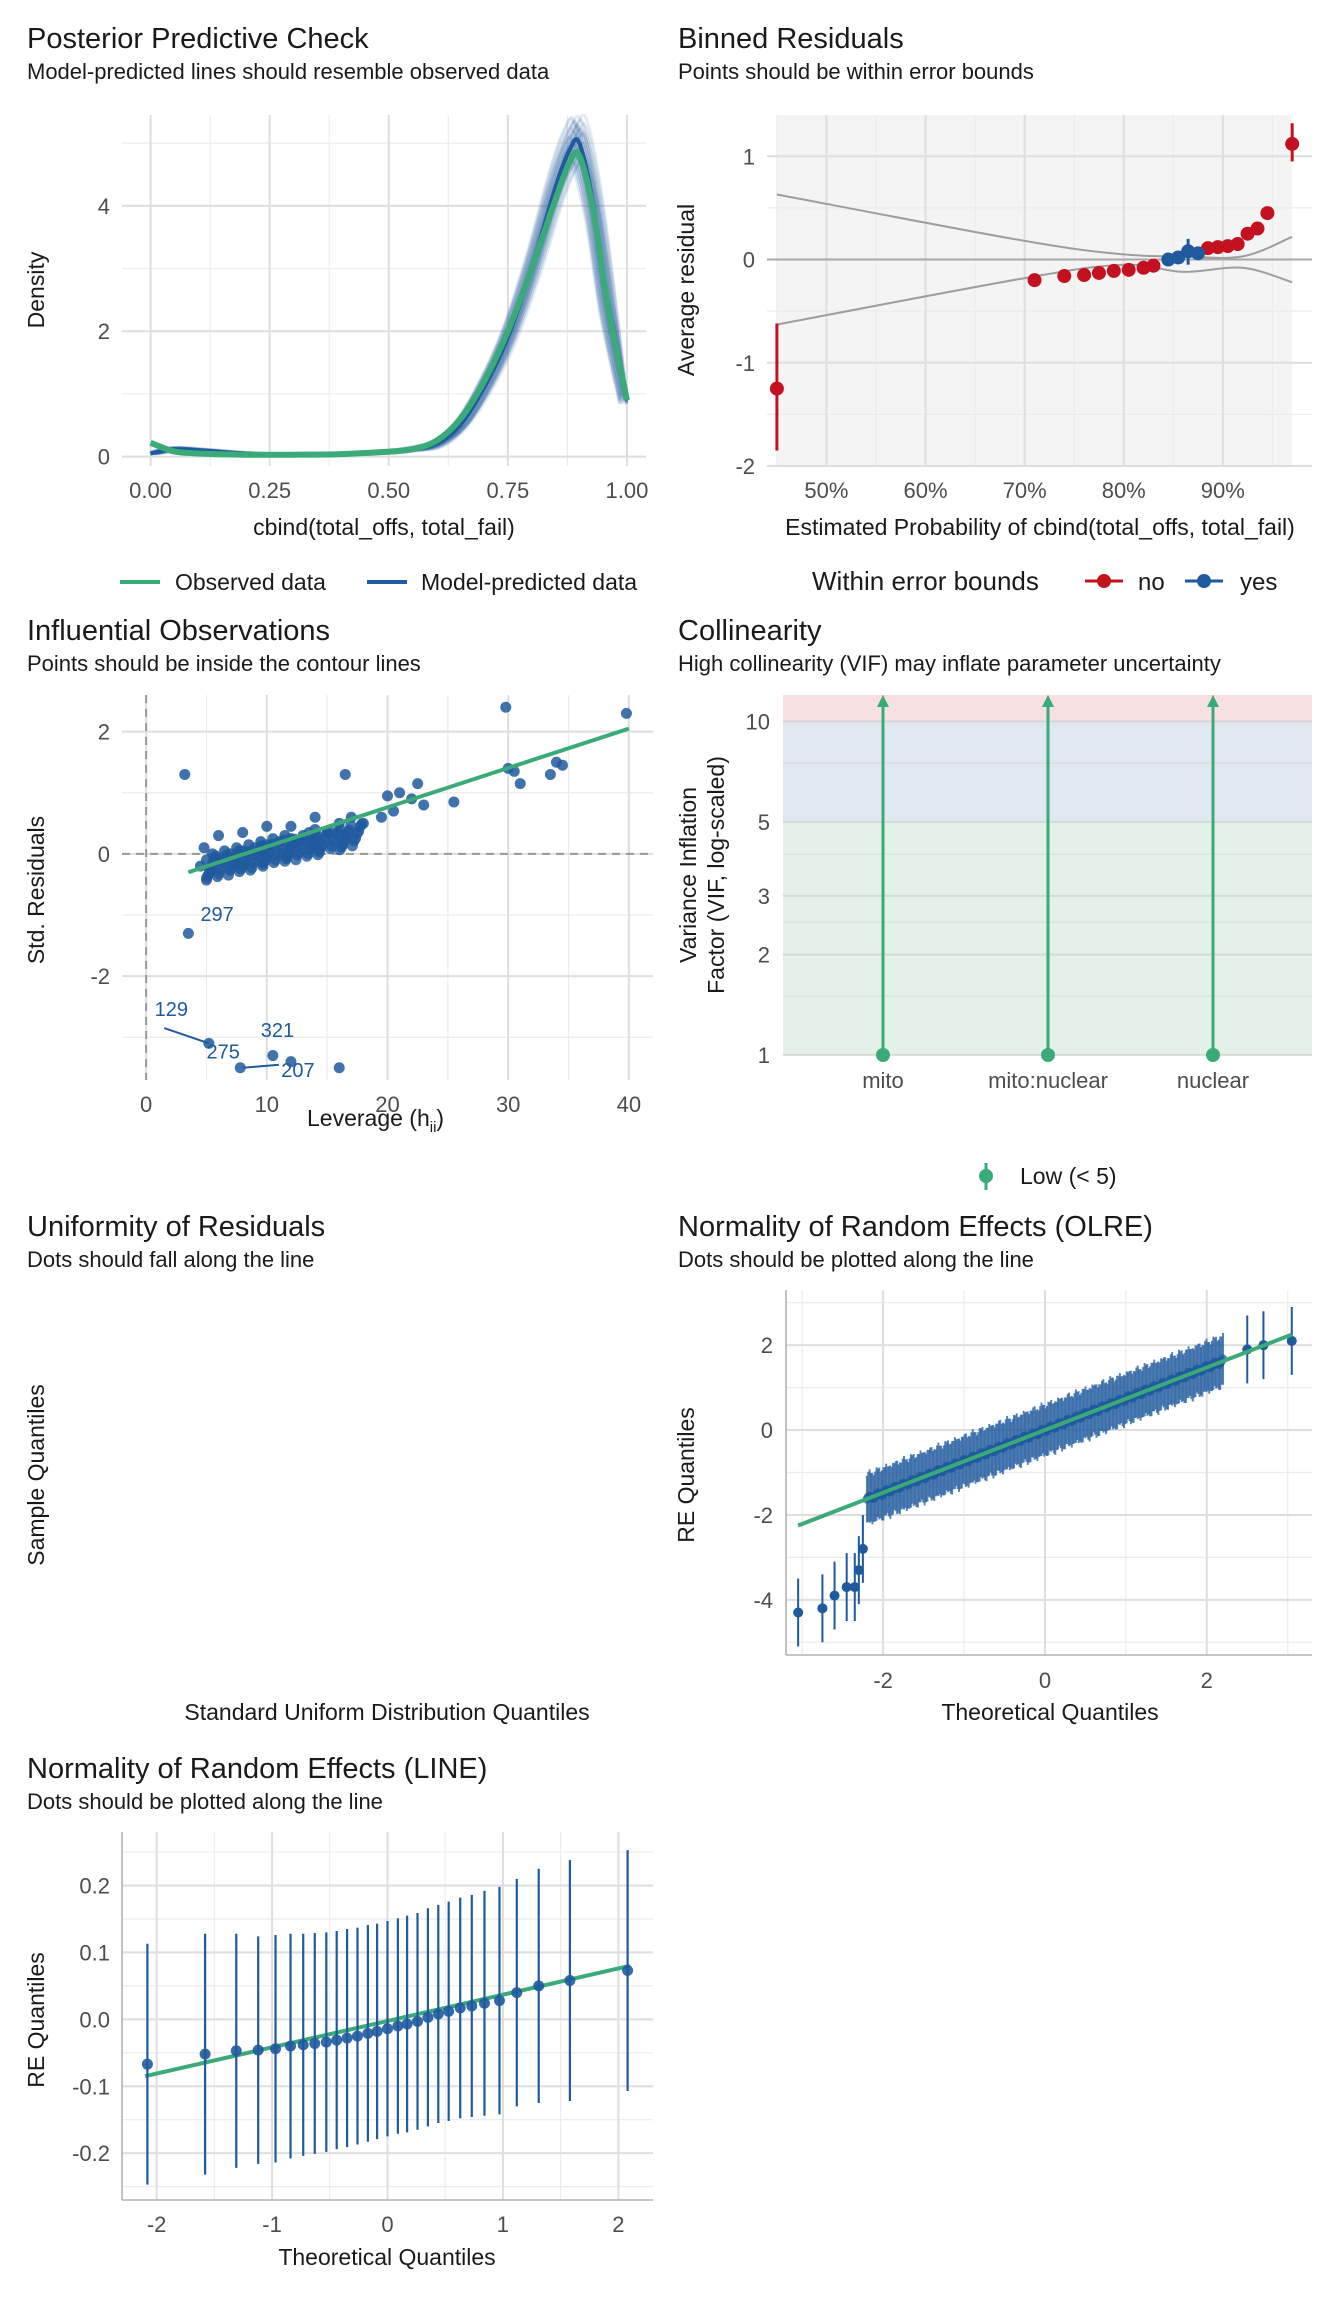 Image resolution: width=1344 pixels, height=2304 pixels. I want to click on ppc-x-tick: 1.00, so click(627, 490).